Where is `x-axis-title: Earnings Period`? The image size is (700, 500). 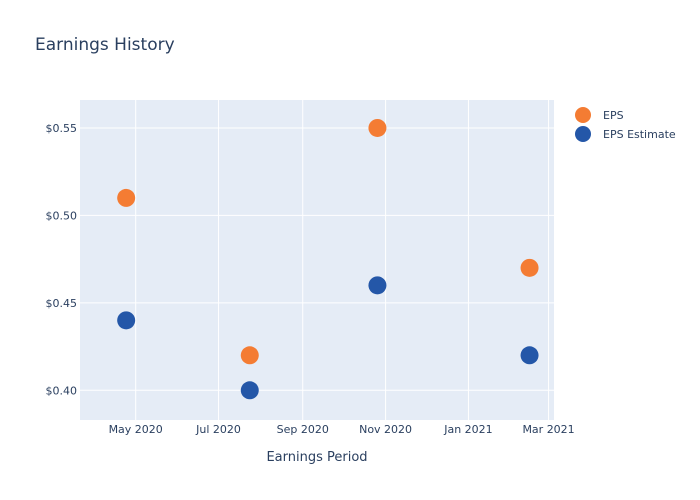
x-axis-title: Earnings Period is located at coordinates (316, 457).